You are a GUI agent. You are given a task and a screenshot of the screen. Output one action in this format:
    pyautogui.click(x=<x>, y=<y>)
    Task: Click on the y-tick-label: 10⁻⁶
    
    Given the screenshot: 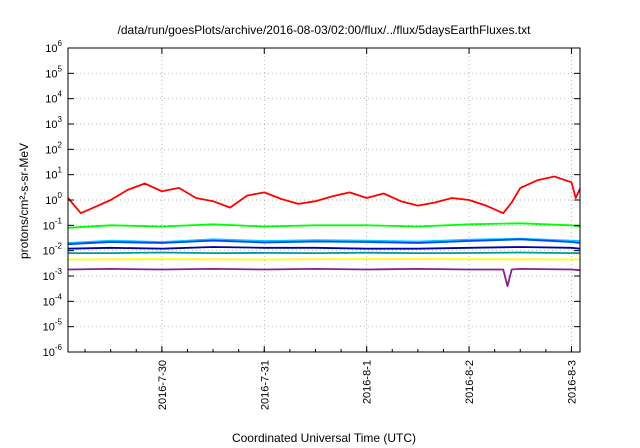 What is the action you would take?
    pyautogui.click(x=53, y=351)
    